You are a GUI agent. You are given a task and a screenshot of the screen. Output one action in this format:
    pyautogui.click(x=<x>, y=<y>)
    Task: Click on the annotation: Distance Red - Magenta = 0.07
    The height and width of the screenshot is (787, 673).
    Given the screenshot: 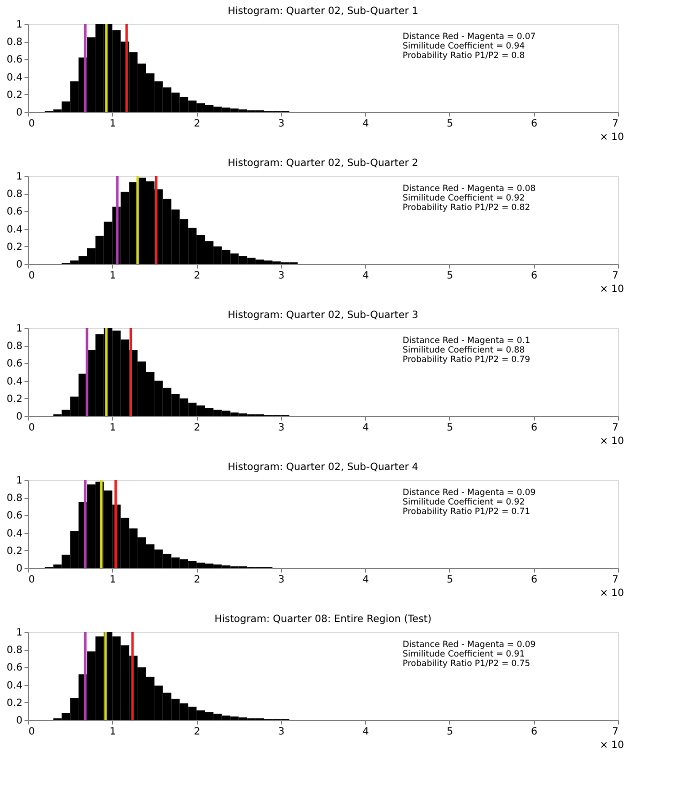 What is the action you would take?
    pyautogui.click(x=469, y=37)
    